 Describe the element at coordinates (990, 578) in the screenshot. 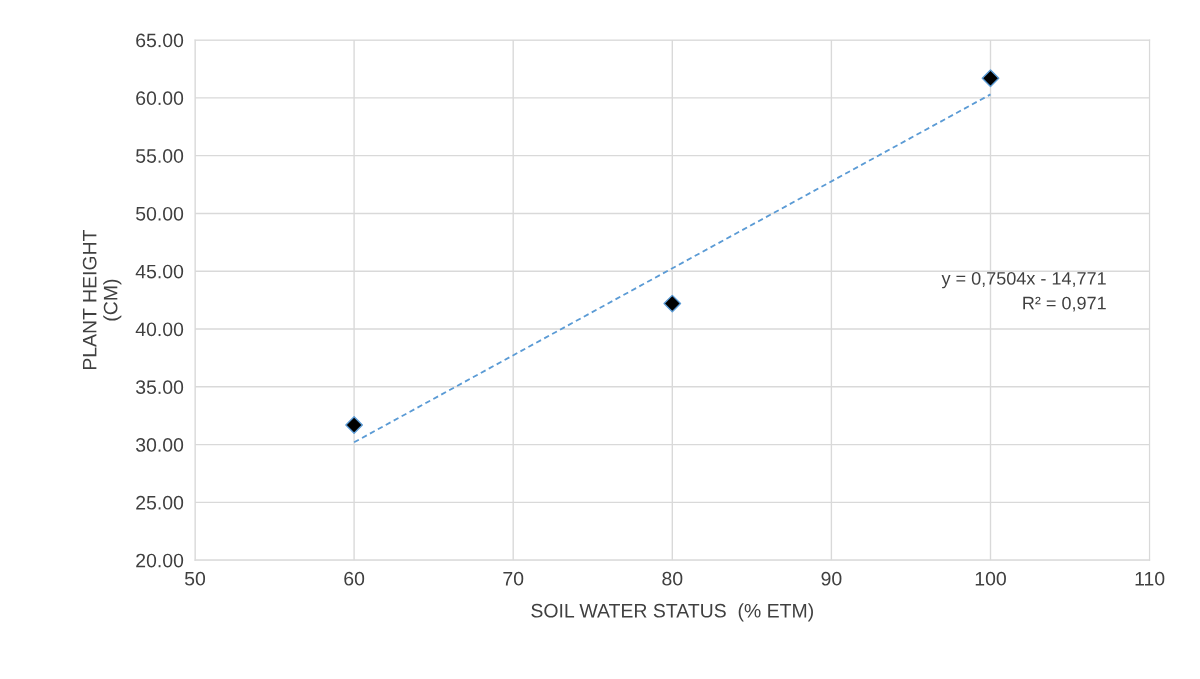

I see `x-tick-label: 100` at that location.